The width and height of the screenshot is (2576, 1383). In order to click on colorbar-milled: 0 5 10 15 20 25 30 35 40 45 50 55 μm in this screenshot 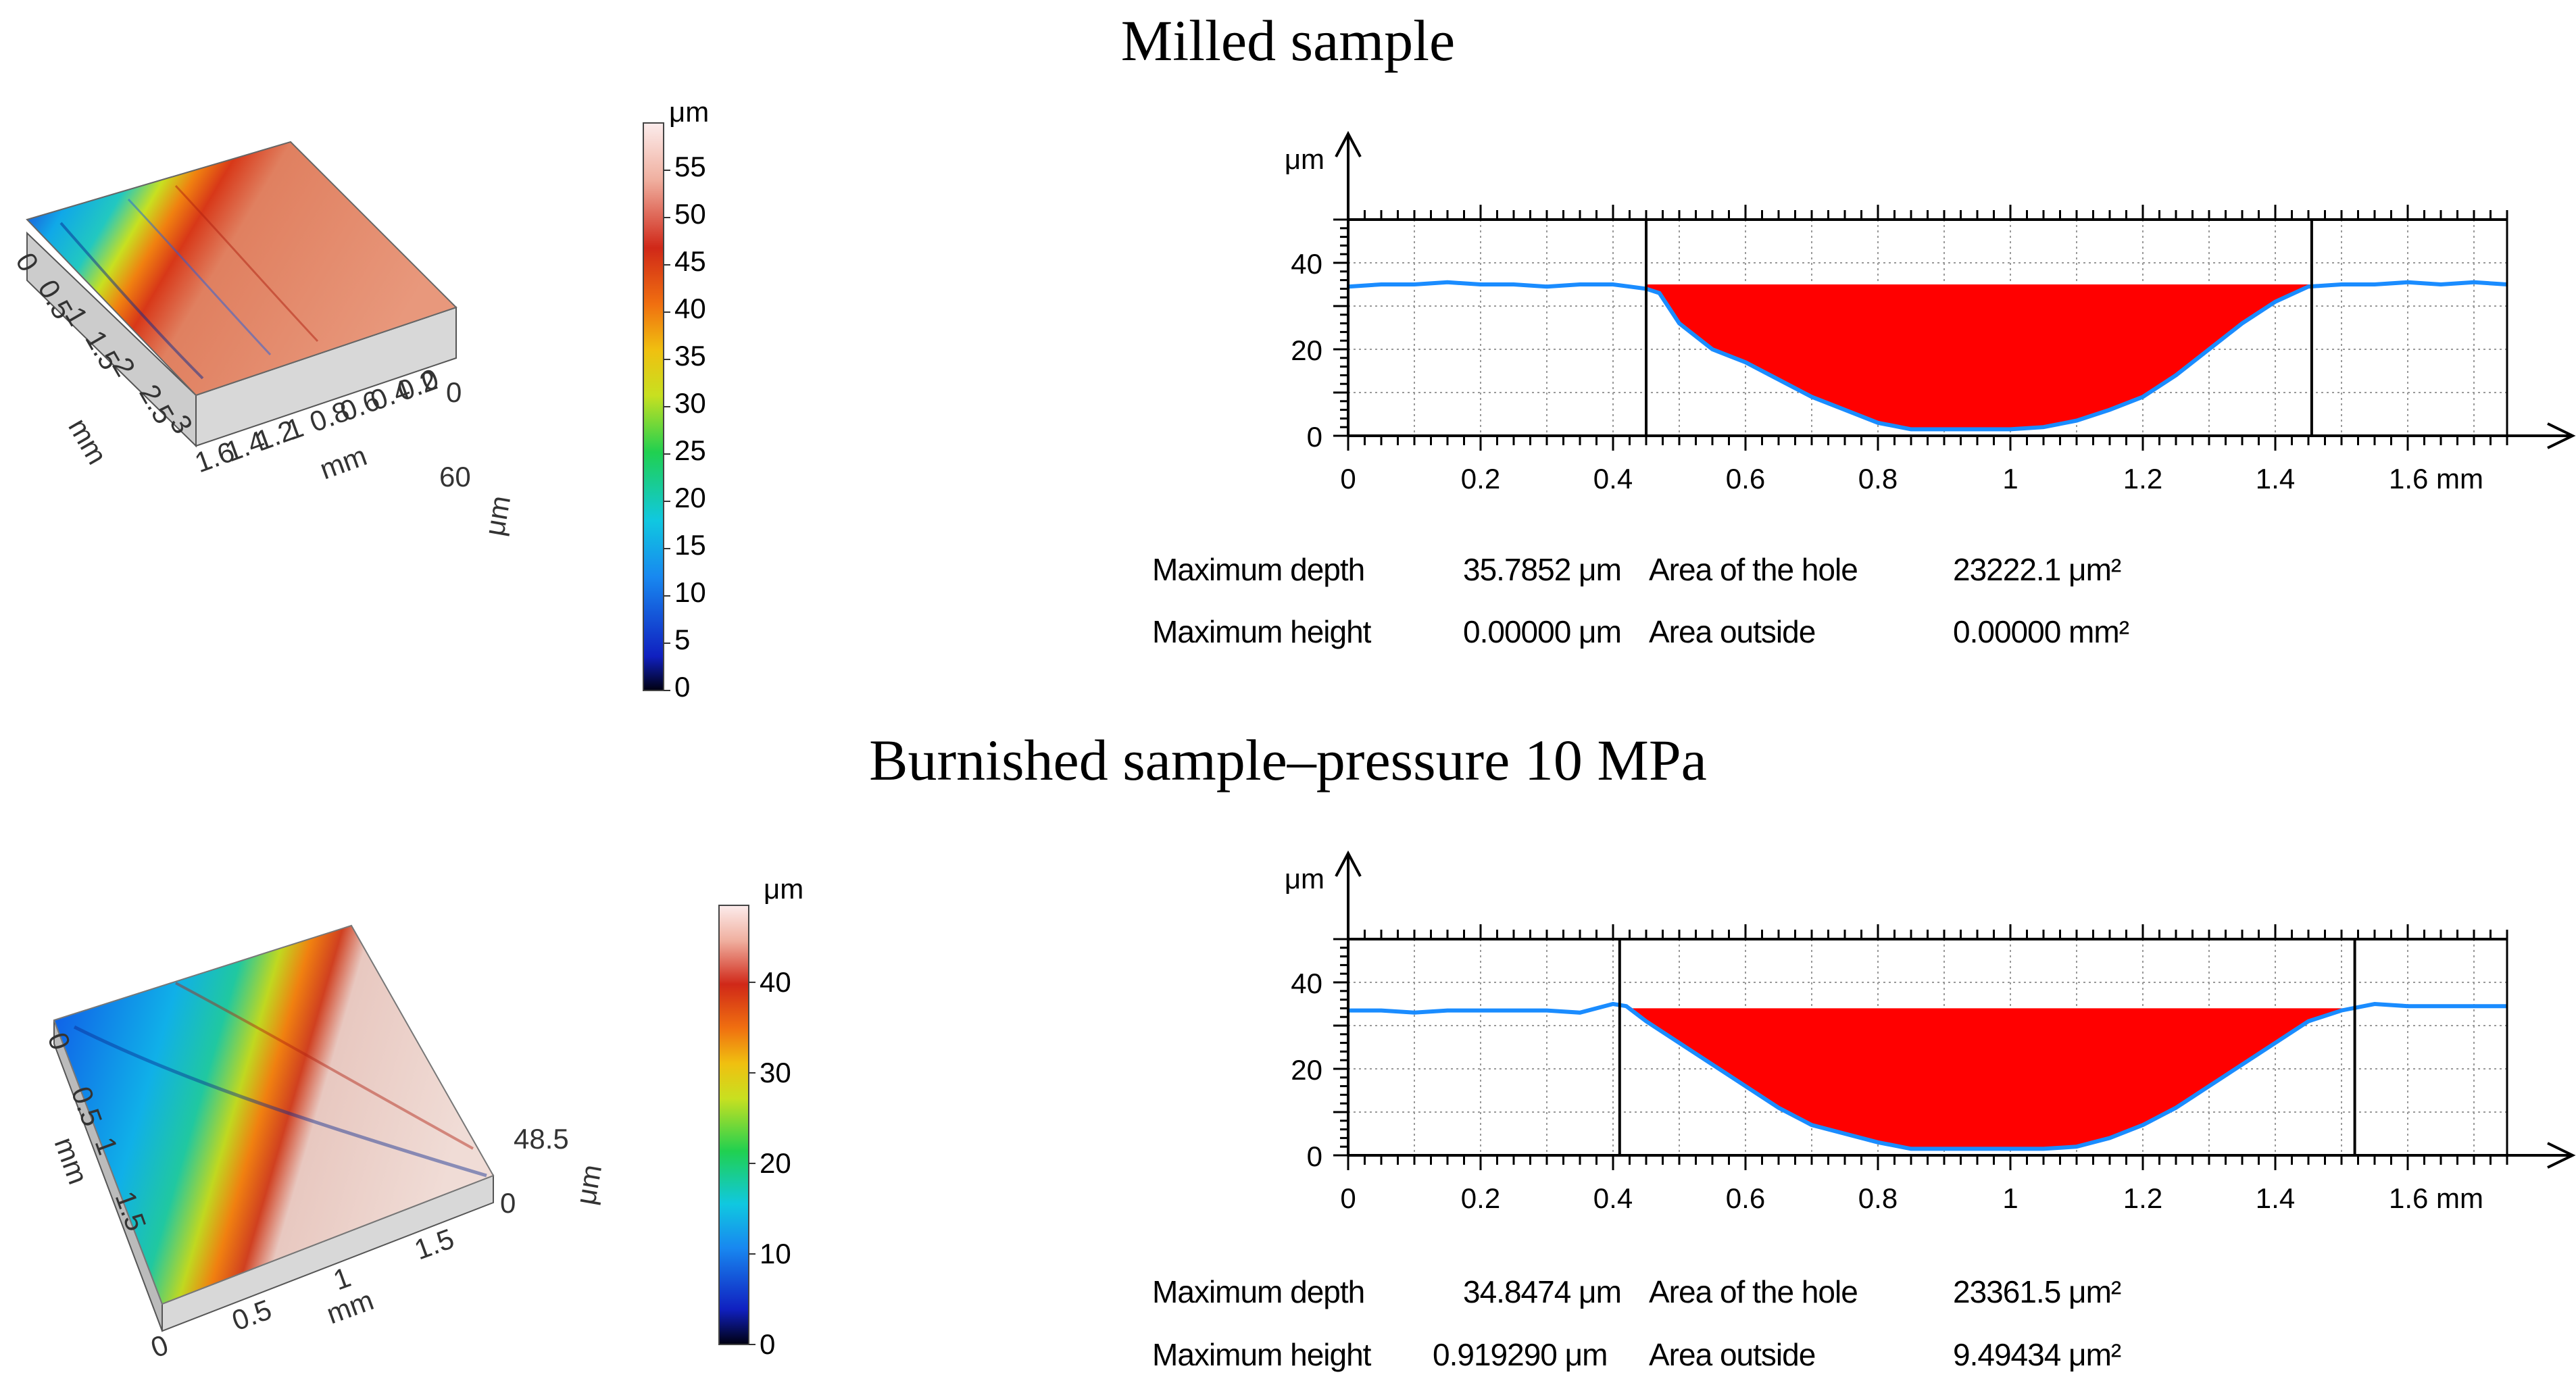, I will do `click(676, 400)`.